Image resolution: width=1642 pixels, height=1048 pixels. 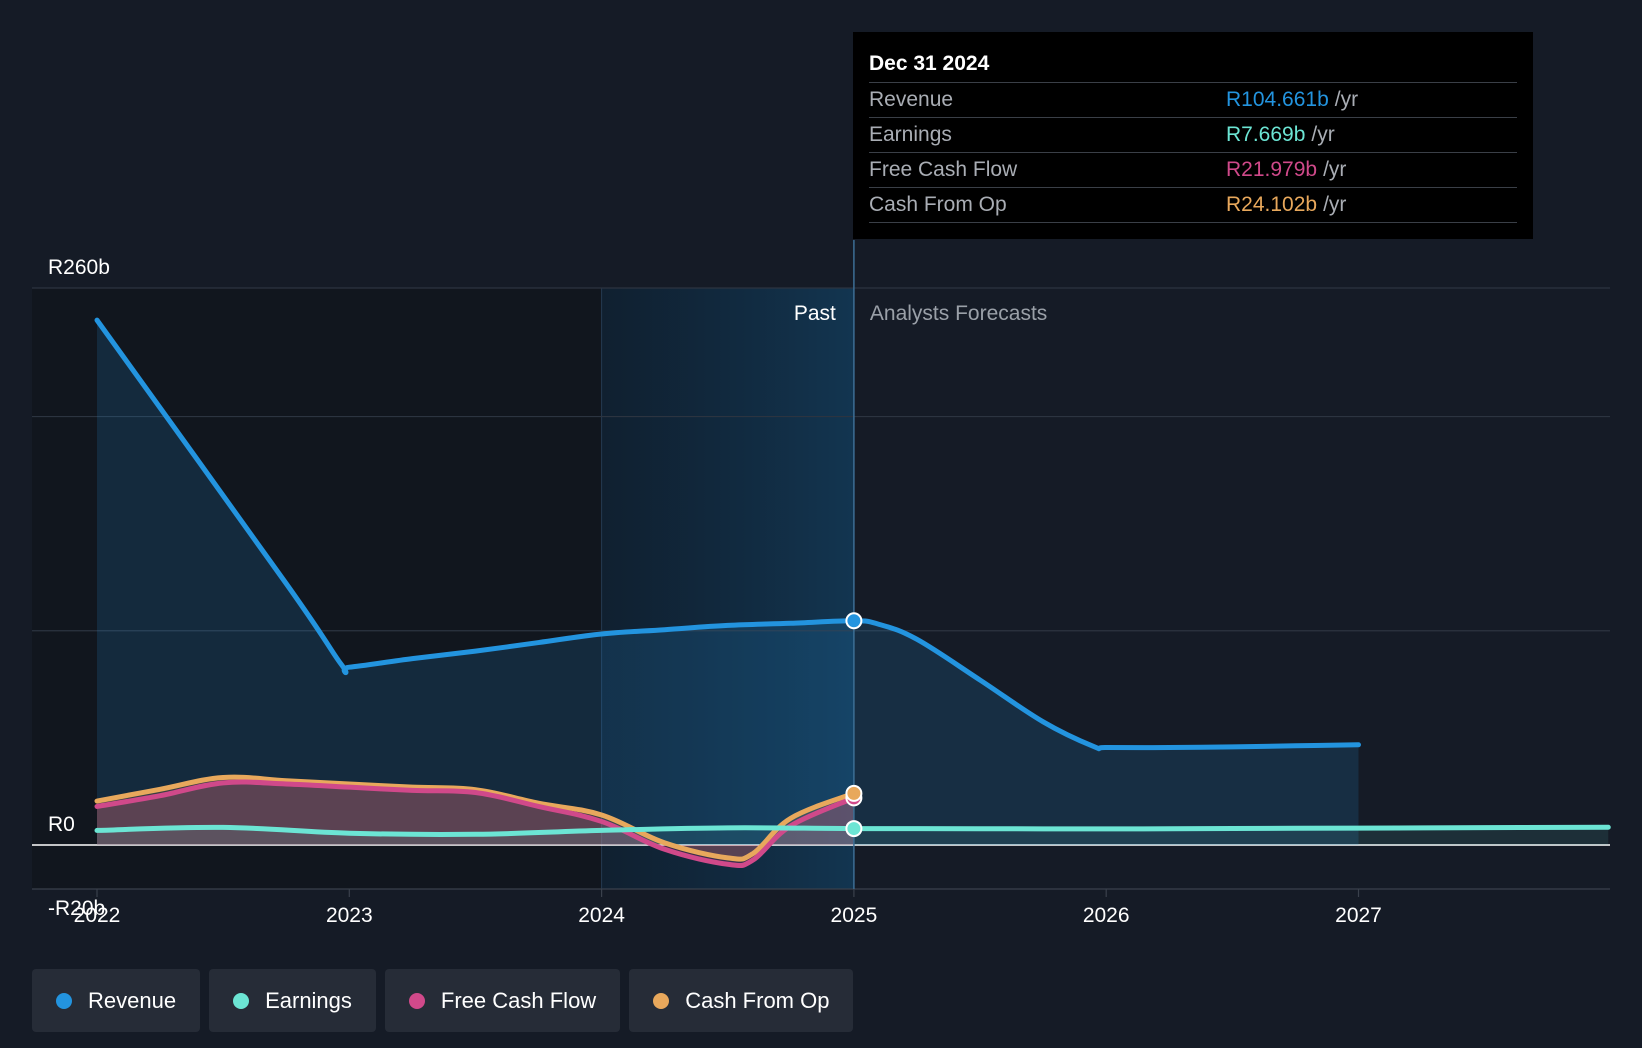 What do you see at coordinates (1266, 134) in the screenshot?
I see `tooltip-value: R7.669b` at bounding box center [1266, 134].